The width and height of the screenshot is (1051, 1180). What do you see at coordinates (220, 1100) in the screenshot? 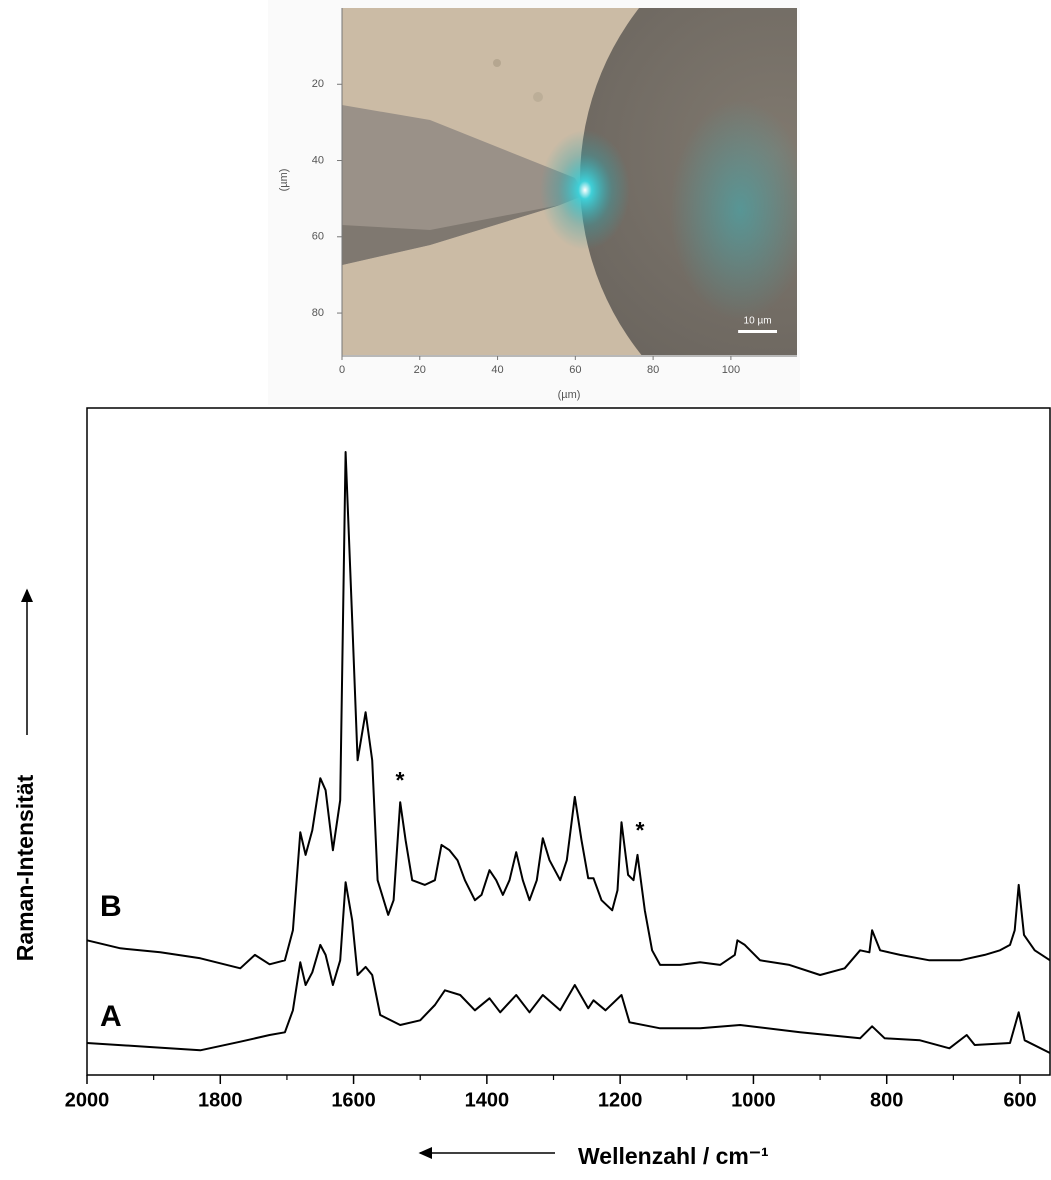
I see `x-tick-label: 1800` at bounding box center [220, 1100].